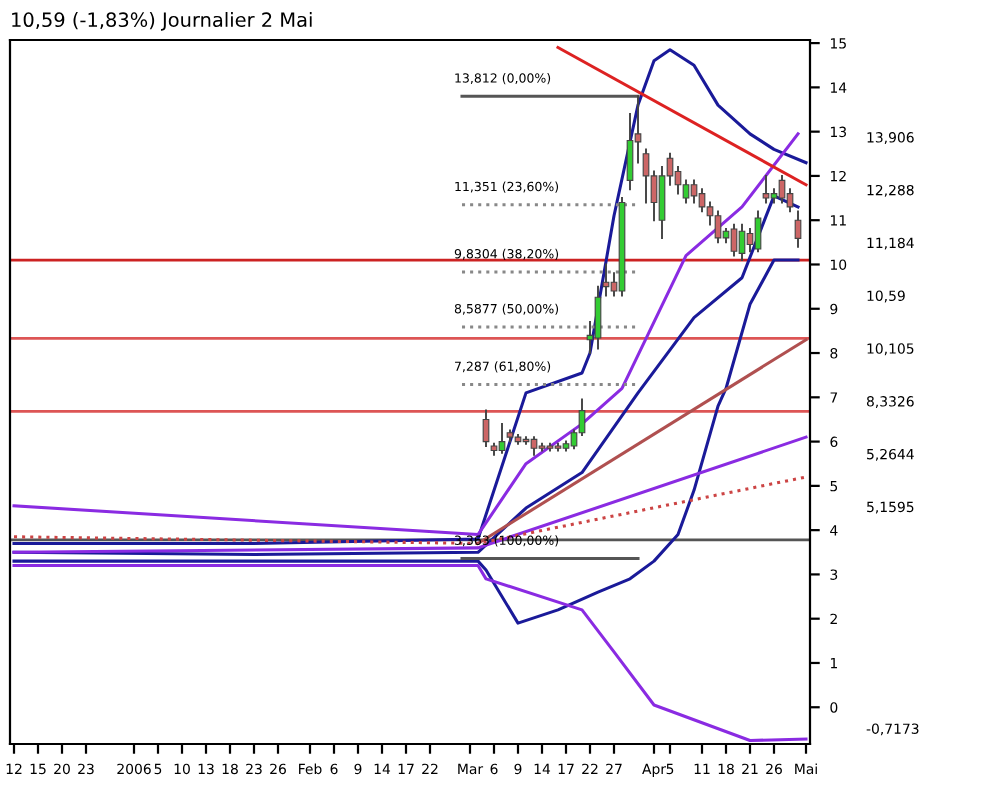 This screenshot has height=800, width=1000. What do you see at coordinates (162, 21) in the screenshot?
I see `chart-title: 10,59 (-1,83%) Journalier 2 Mai` at bounding box center [162, 21].